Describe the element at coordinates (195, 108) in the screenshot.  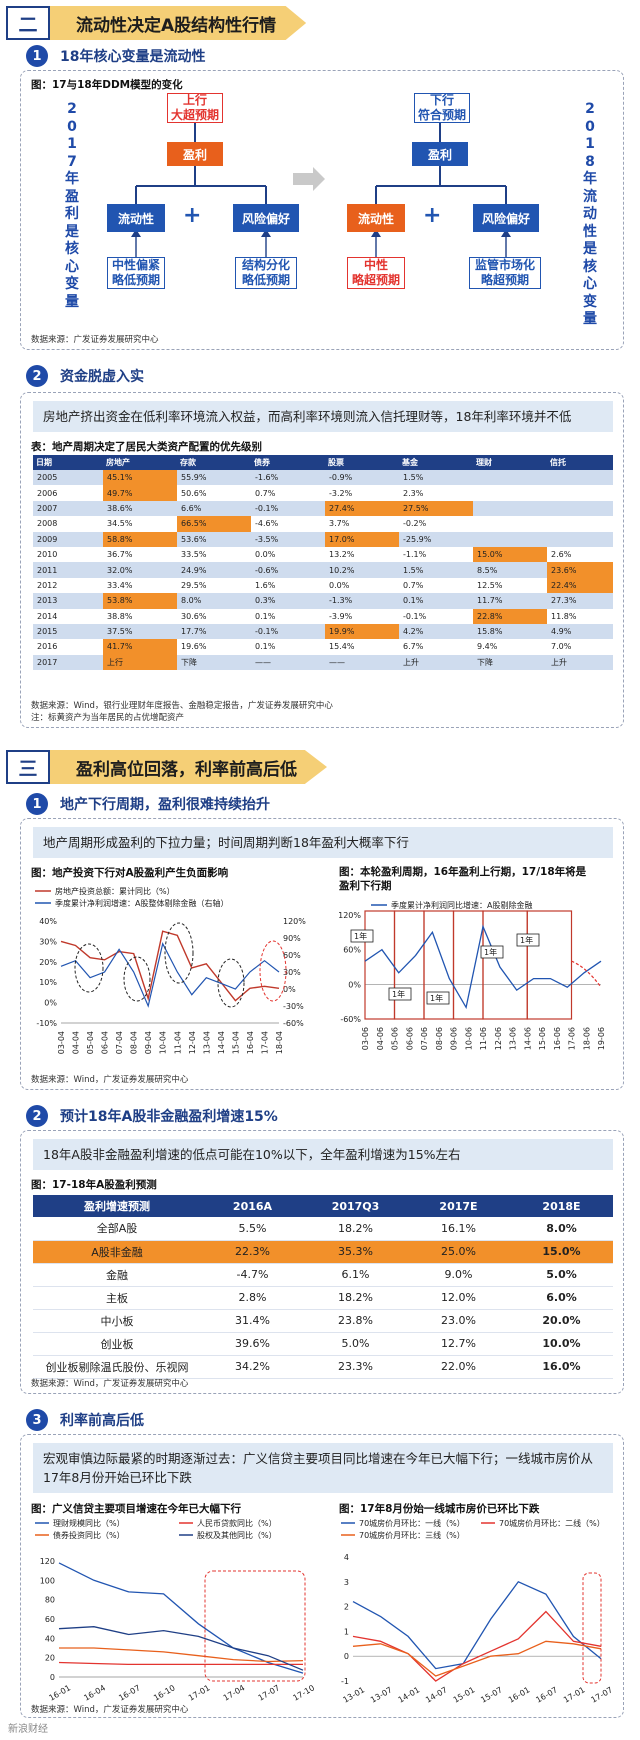
I see `left-profit-expectation: 上行 大超预期` at that location.